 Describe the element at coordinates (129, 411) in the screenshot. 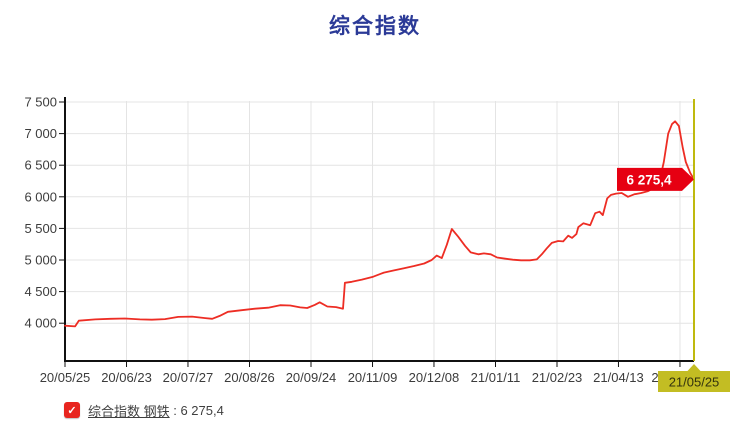

I see `series-label-link: 综合指数 钢铁` at that location.